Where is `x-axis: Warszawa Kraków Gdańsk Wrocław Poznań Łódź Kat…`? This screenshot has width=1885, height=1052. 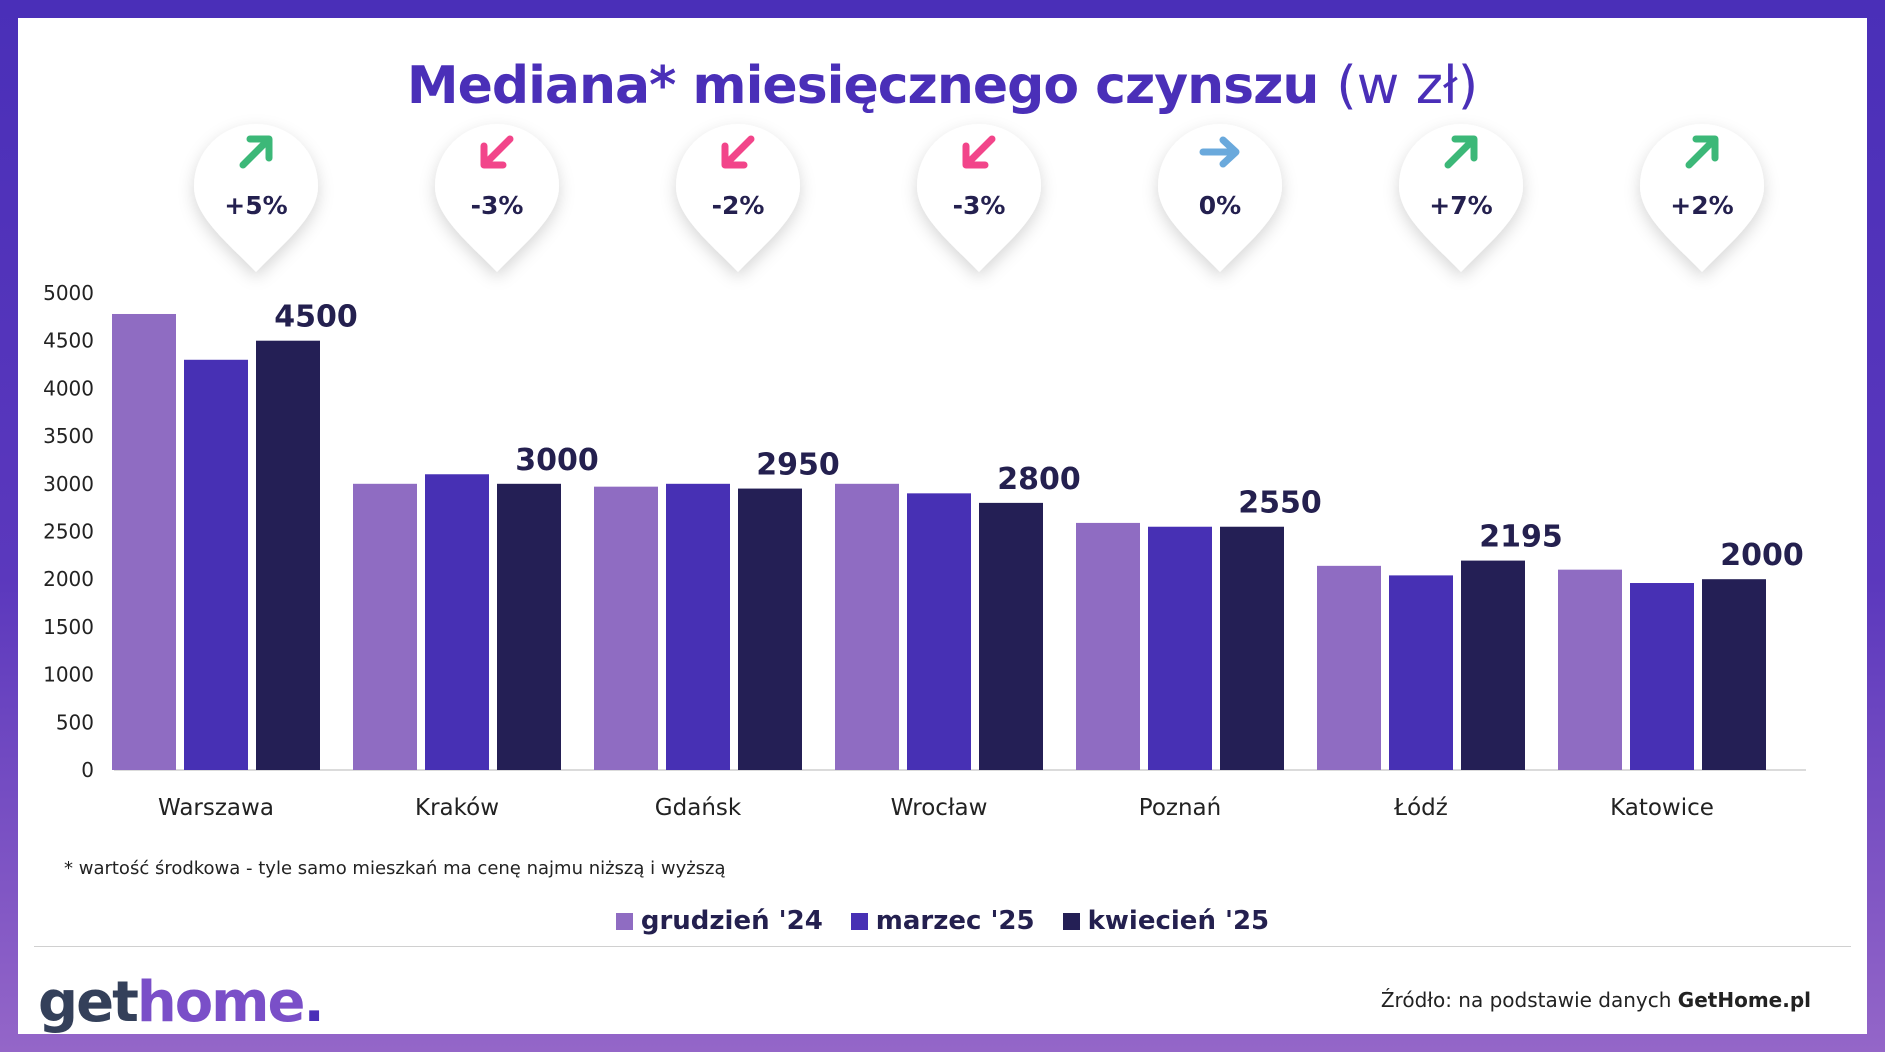 x-axis: Warszawa Kraków Gdańsk Wrocław Poznań Łódź Kat… is located at coordinates (936, 808).